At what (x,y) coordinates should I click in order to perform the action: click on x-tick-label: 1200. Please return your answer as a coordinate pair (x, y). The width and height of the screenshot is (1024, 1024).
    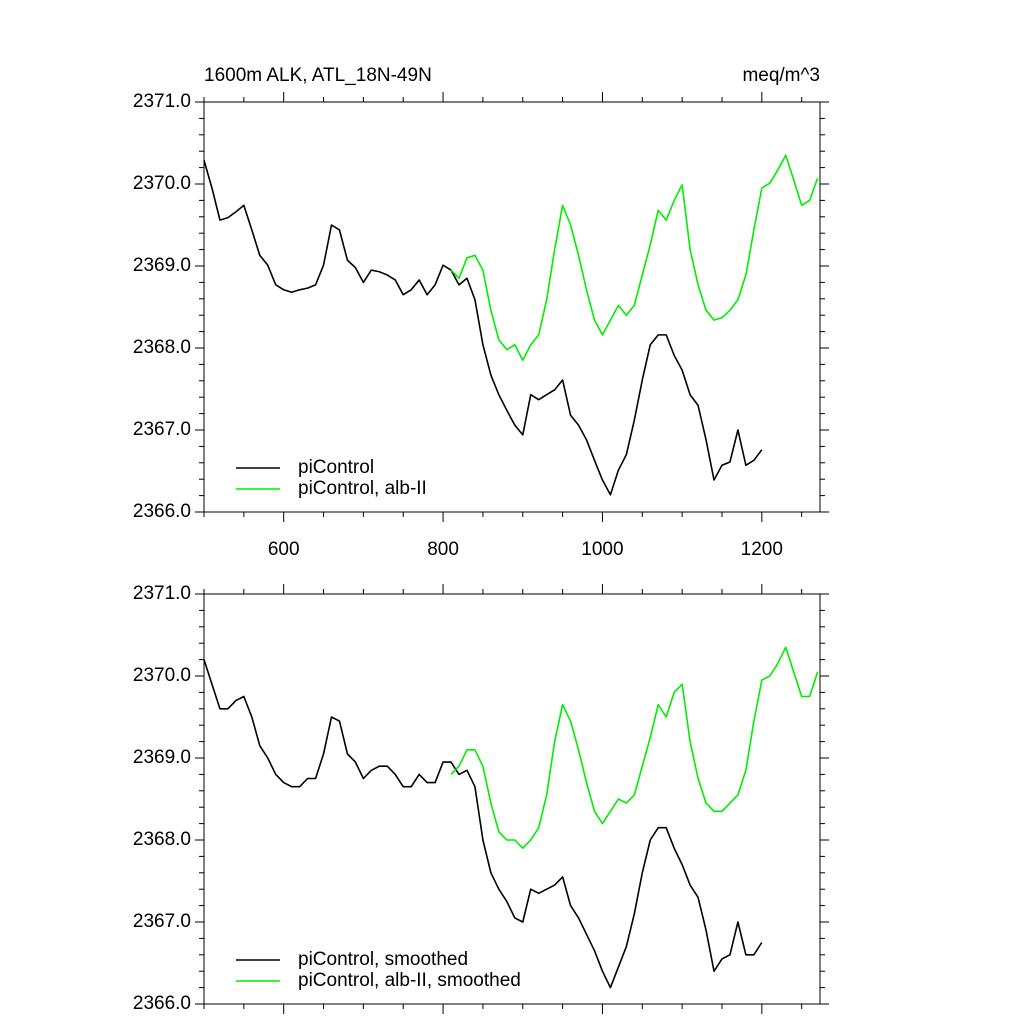
    Looking at the image, I should click on (762, 549).